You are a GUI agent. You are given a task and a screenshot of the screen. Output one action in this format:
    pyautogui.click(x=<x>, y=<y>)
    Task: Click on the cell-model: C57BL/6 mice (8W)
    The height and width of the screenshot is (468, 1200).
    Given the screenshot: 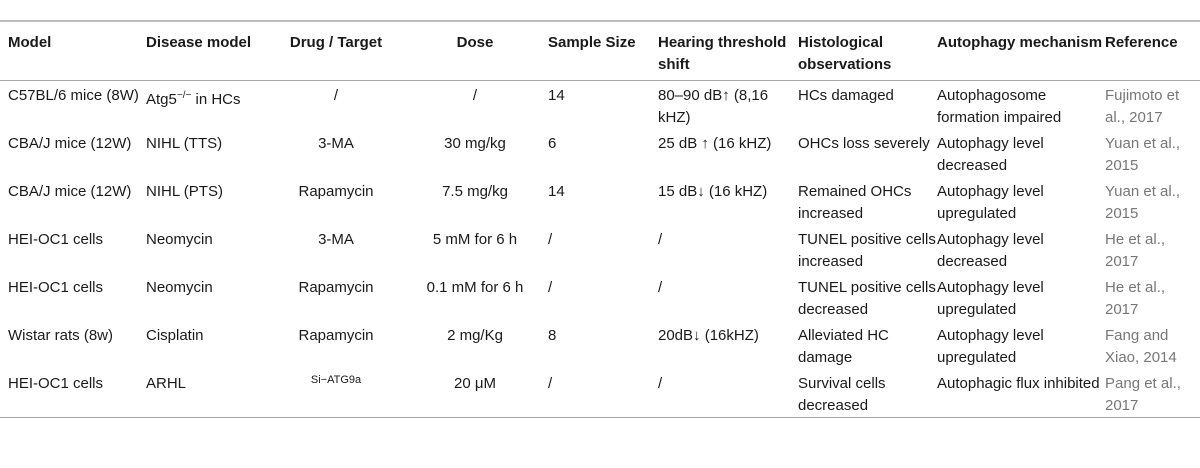 What is the action you would take?
    pyautogui.click(x=73, y=95)
    